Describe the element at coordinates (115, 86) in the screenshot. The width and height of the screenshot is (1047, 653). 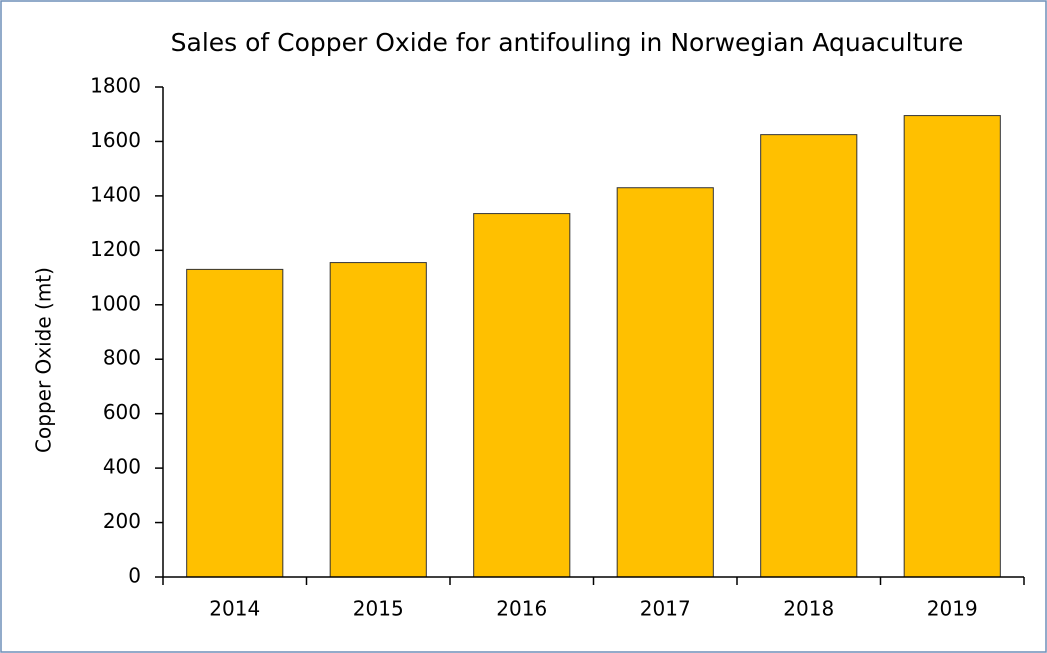
I see `y-tick-label: 1800` at that location.